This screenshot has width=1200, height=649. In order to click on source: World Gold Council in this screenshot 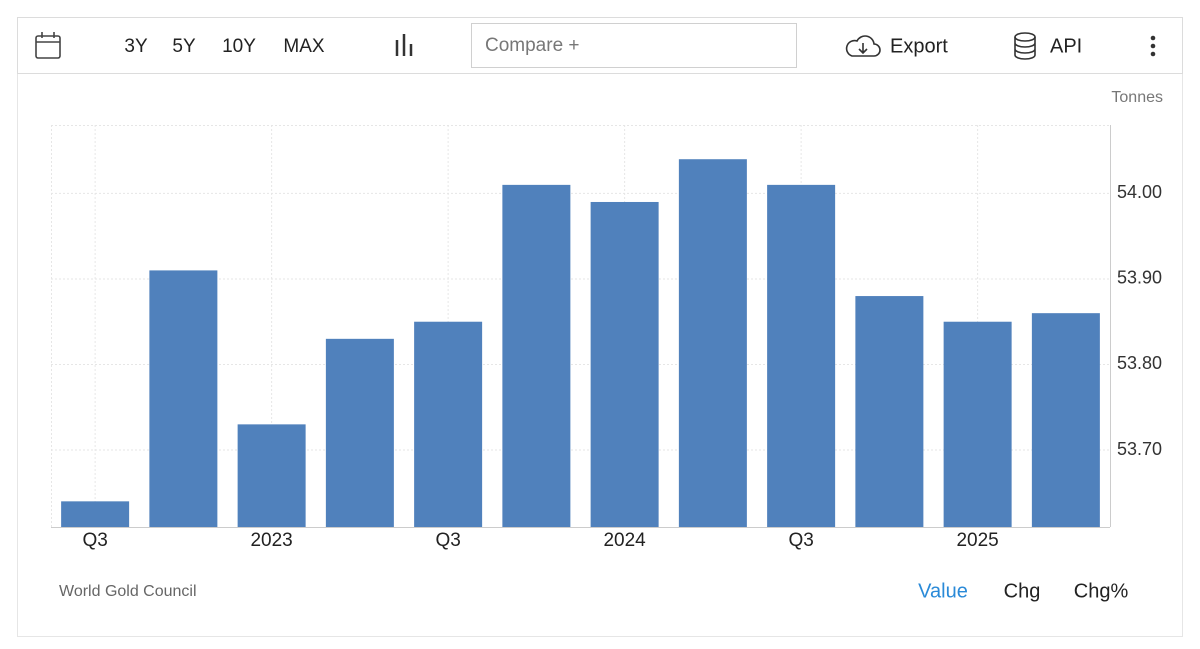, I will do `click(128, 591)`.